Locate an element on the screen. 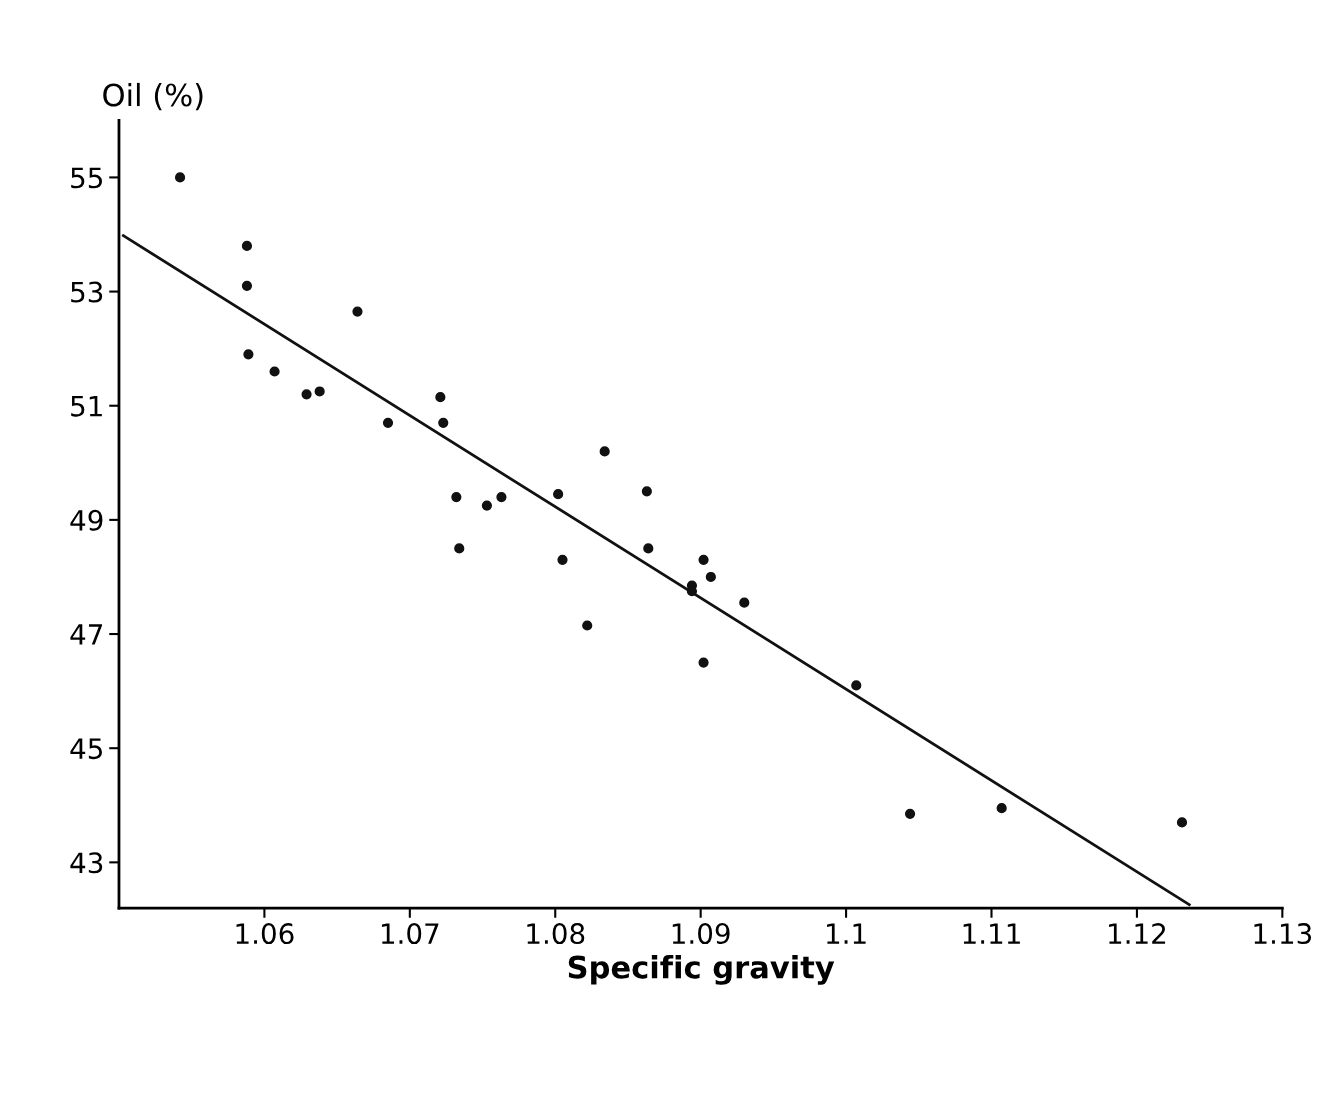 The width and height of the screenshot is (1322, 1094). x-tick-label: 1.11 is located at coordinates (991, 933).